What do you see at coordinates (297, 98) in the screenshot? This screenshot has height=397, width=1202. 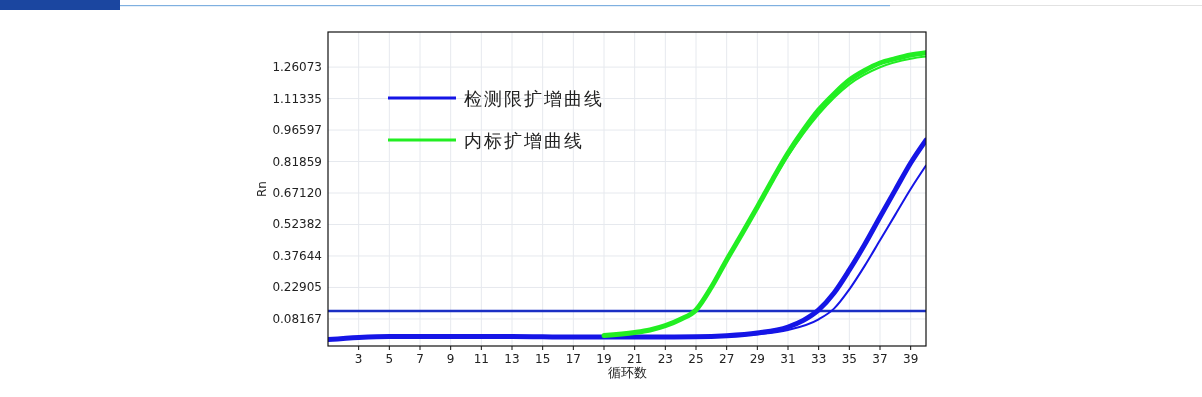 I see `y-tick-label: 1.11335` at bounding box center [297, 98].